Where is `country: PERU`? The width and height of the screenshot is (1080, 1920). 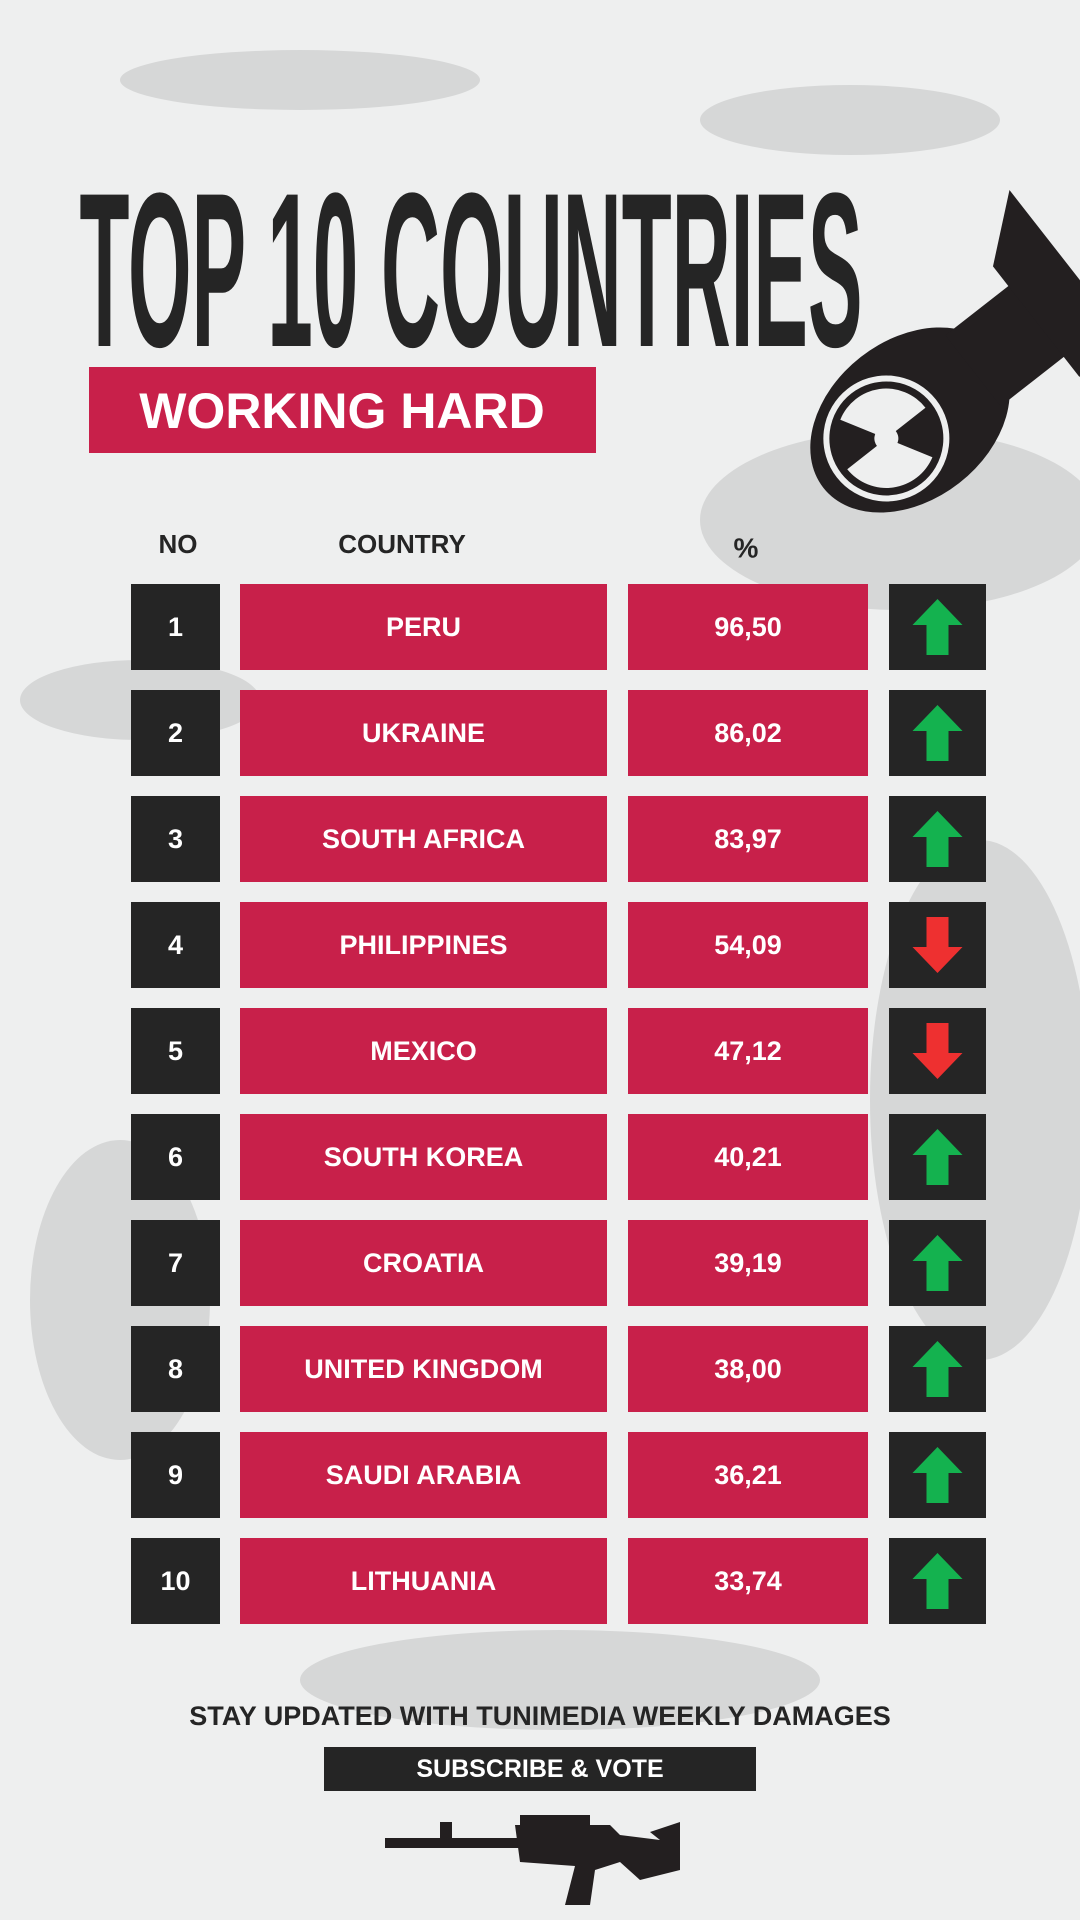
country: PERU is located at coordinates (423, 627).